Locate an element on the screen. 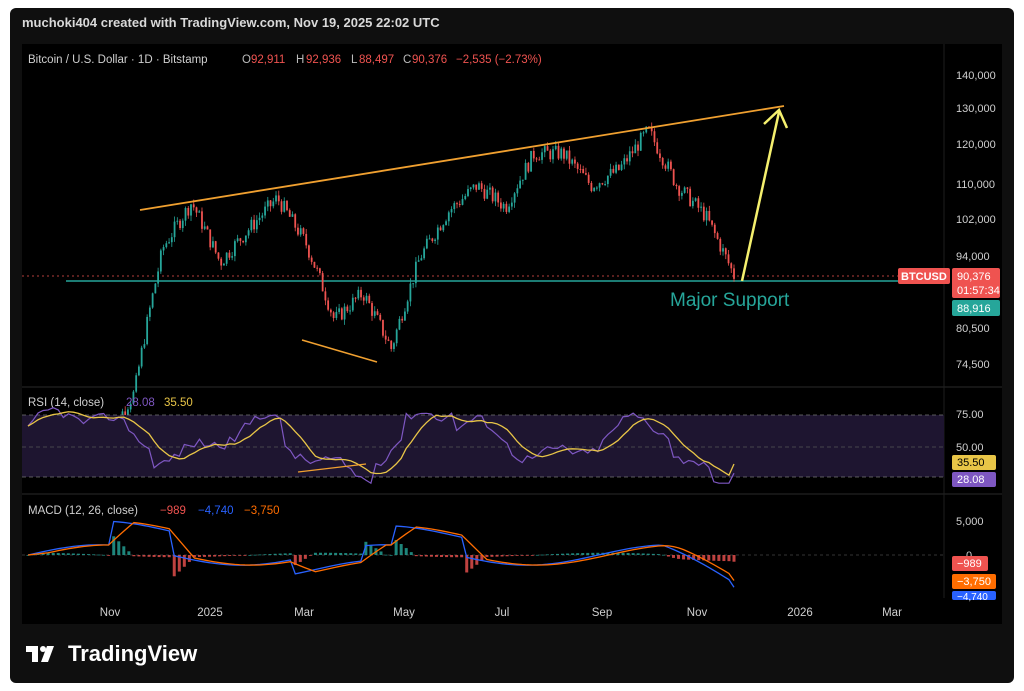 The width and height of the screenshot is (1024, 691). high-label: H is located at coordinates (300, 60).